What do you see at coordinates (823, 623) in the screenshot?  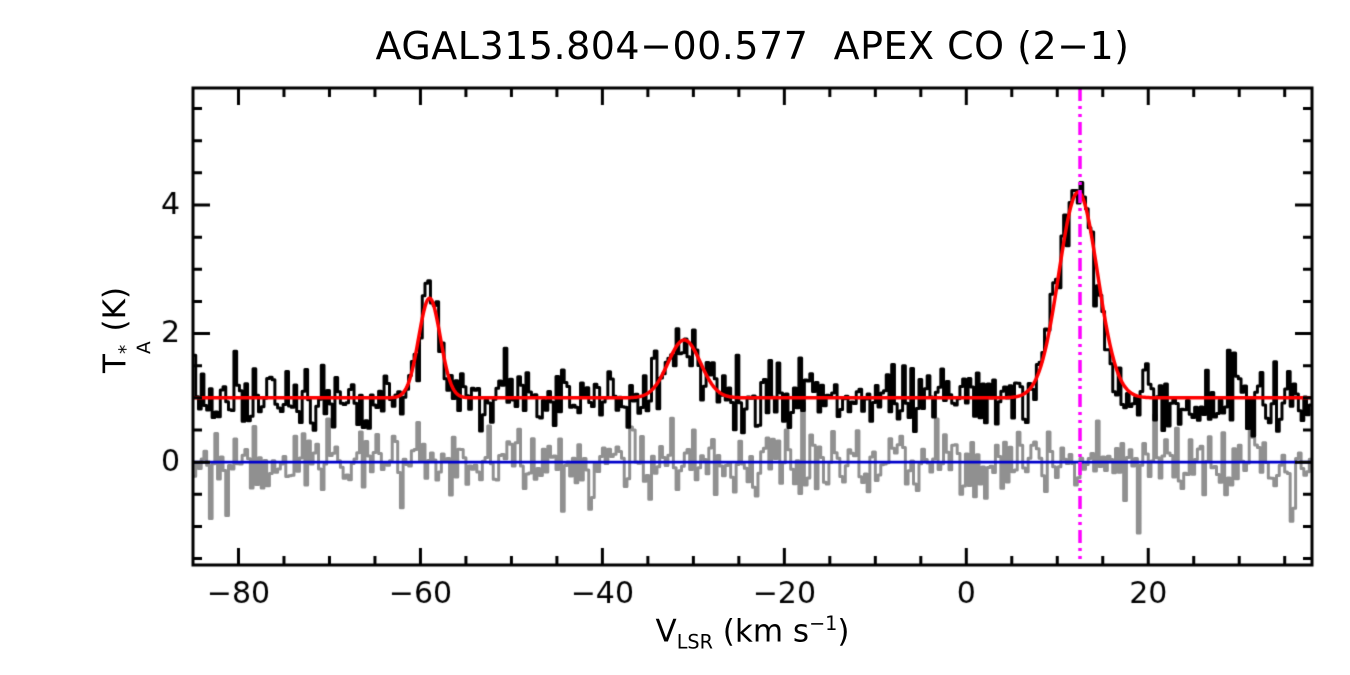 I see `x-label-superscript: −1` at bounding box center [823, 623].